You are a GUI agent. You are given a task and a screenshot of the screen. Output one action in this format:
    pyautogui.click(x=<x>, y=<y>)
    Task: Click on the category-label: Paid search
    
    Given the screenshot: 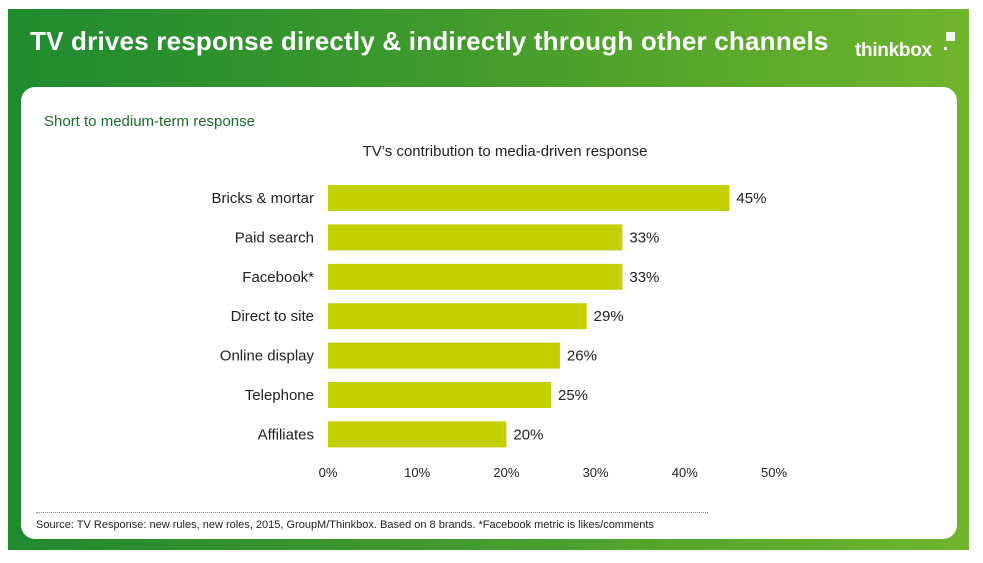 What is the action you would take?
    pyautogui.click(x=274, y=237)
    